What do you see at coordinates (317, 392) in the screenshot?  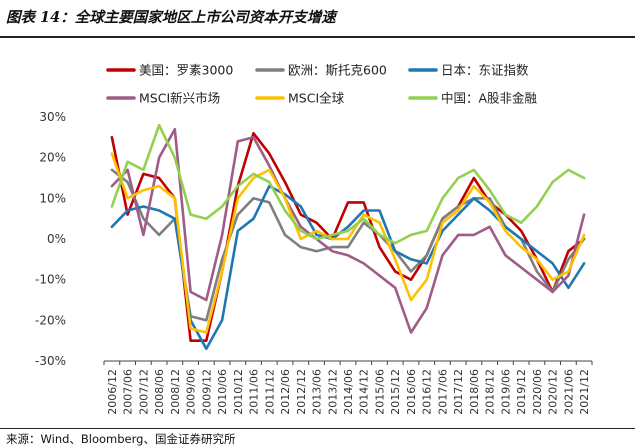 I see `x-tick-label: 2013/06` at bounding box center [317, 392].